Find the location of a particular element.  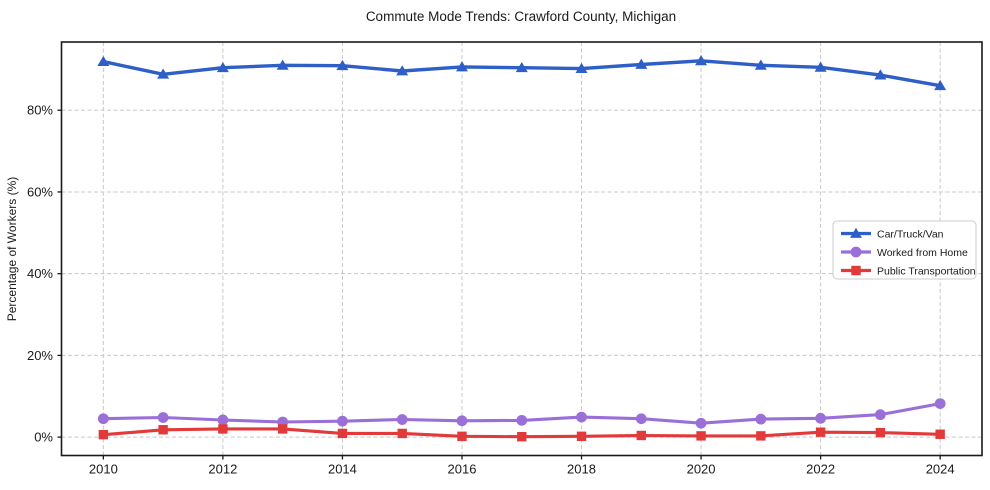

marker-car-truck-van-2019 is located at coordinates (641, 63).